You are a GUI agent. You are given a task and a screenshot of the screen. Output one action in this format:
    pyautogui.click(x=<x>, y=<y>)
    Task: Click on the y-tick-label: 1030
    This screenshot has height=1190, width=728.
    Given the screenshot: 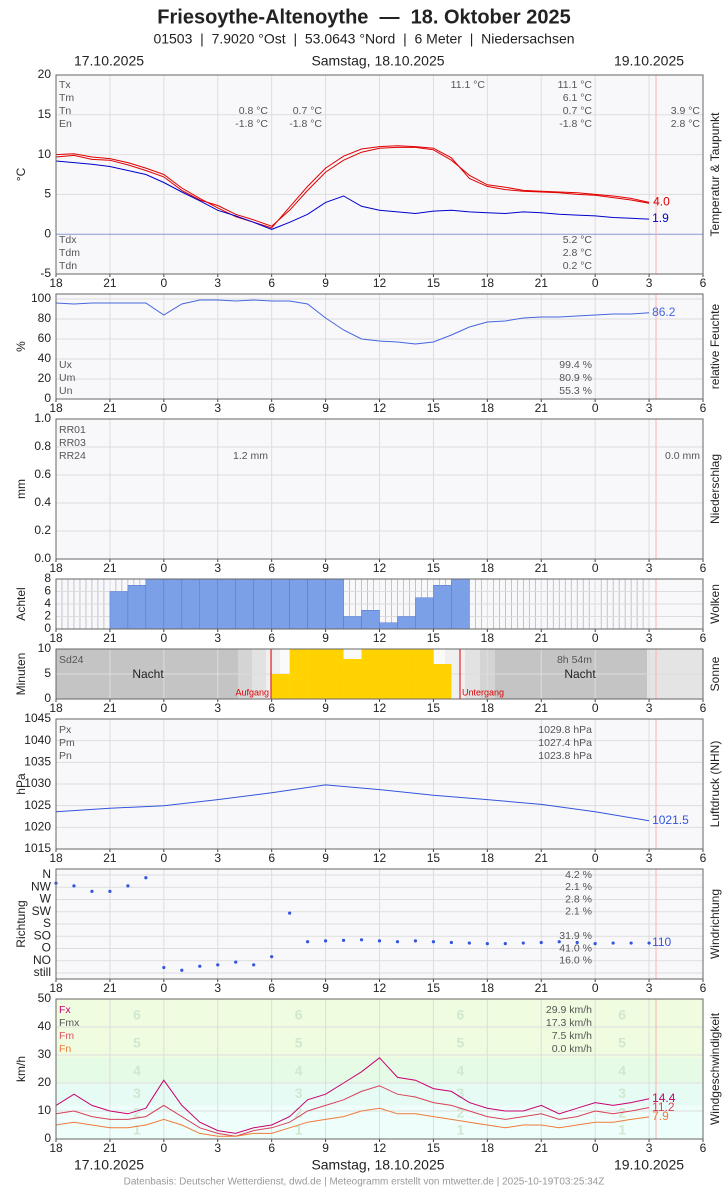 What is the action you would take?
    pyautogui.click(x=37, y=783)
    